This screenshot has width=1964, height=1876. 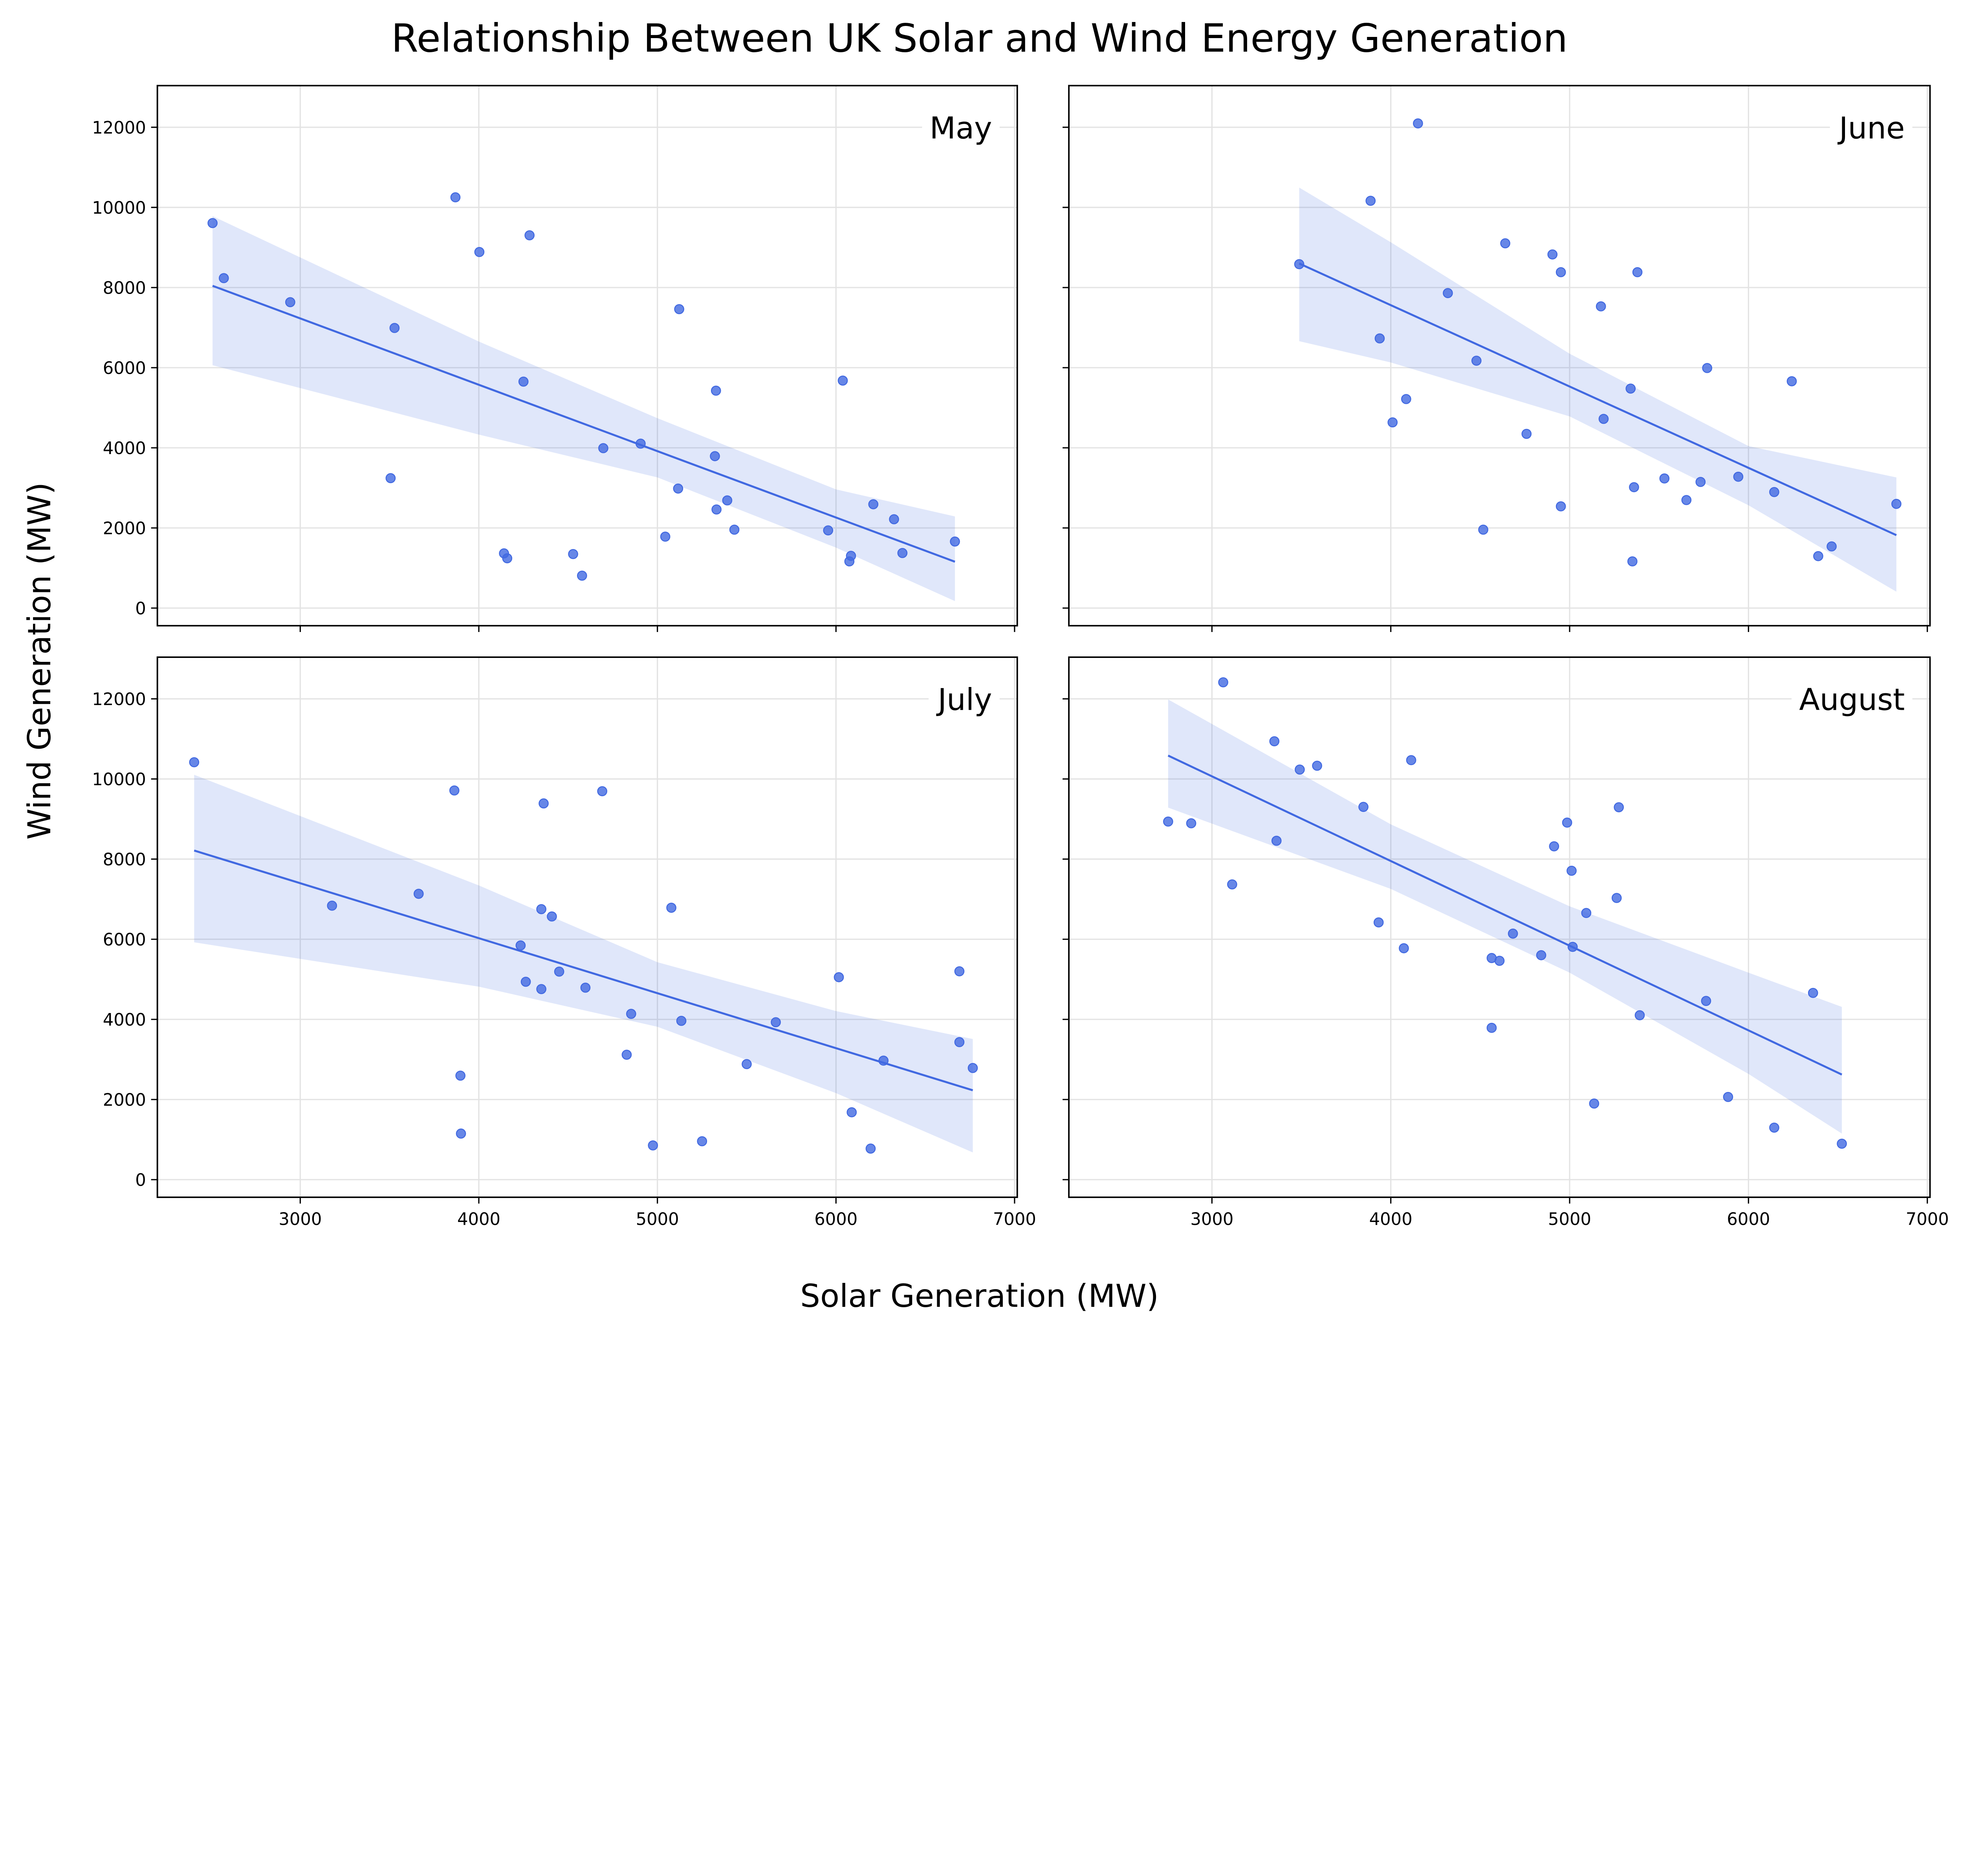 I want to click on y-tick-label: 8000, so click(x=124, y=860).